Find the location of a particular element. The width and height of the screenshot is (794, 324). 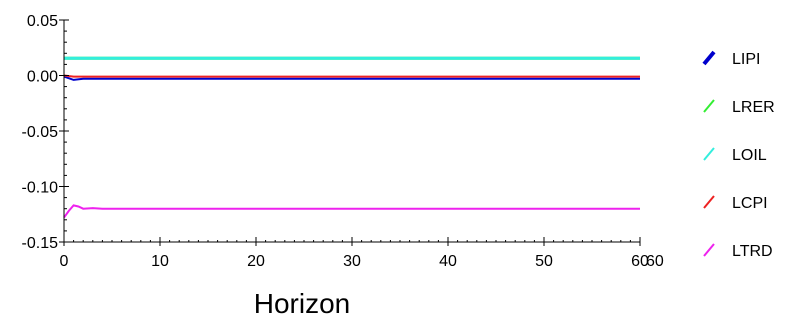

legend-swatch-loil is located at coordinates (709, 154).